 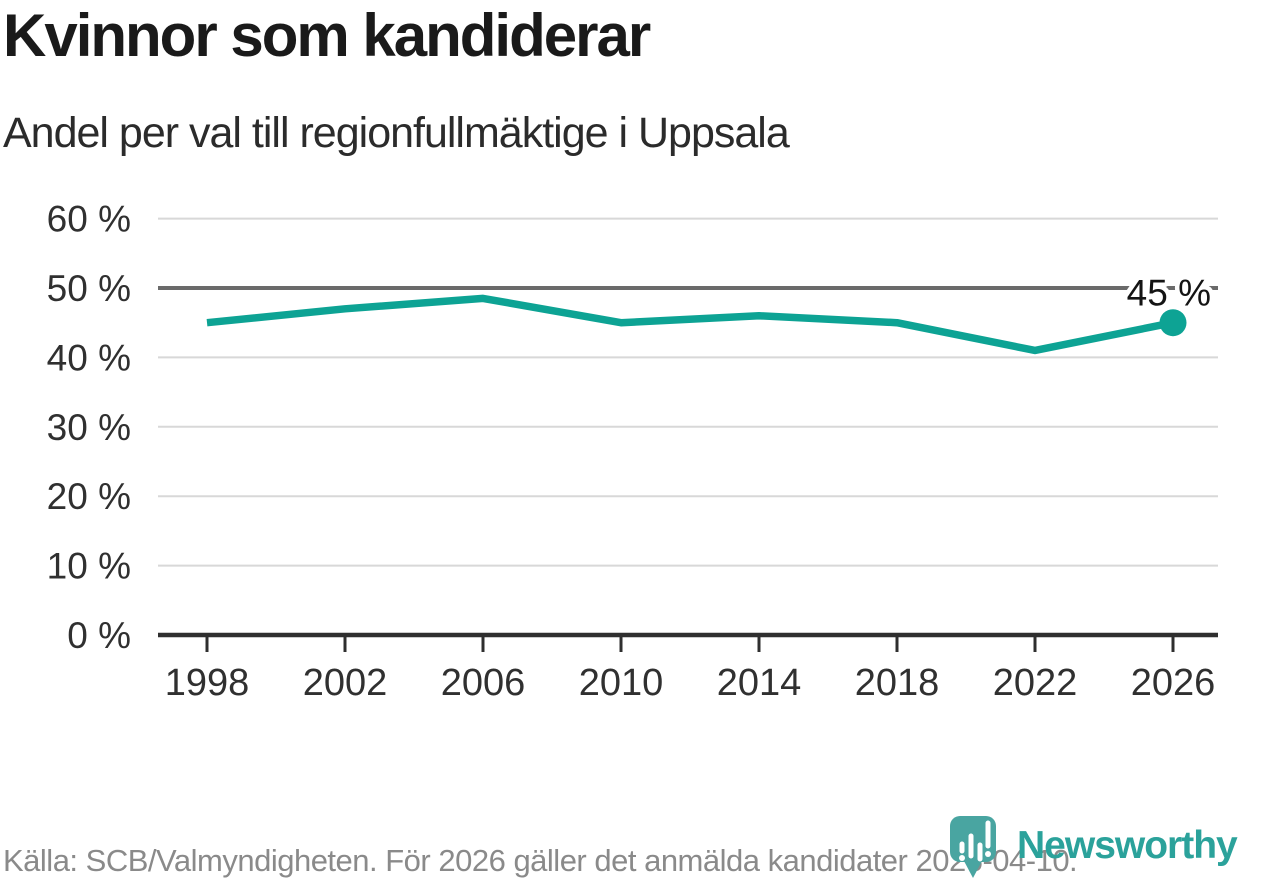 I want to click on end-value-label: 45 %, so click(x=1169, y=293).